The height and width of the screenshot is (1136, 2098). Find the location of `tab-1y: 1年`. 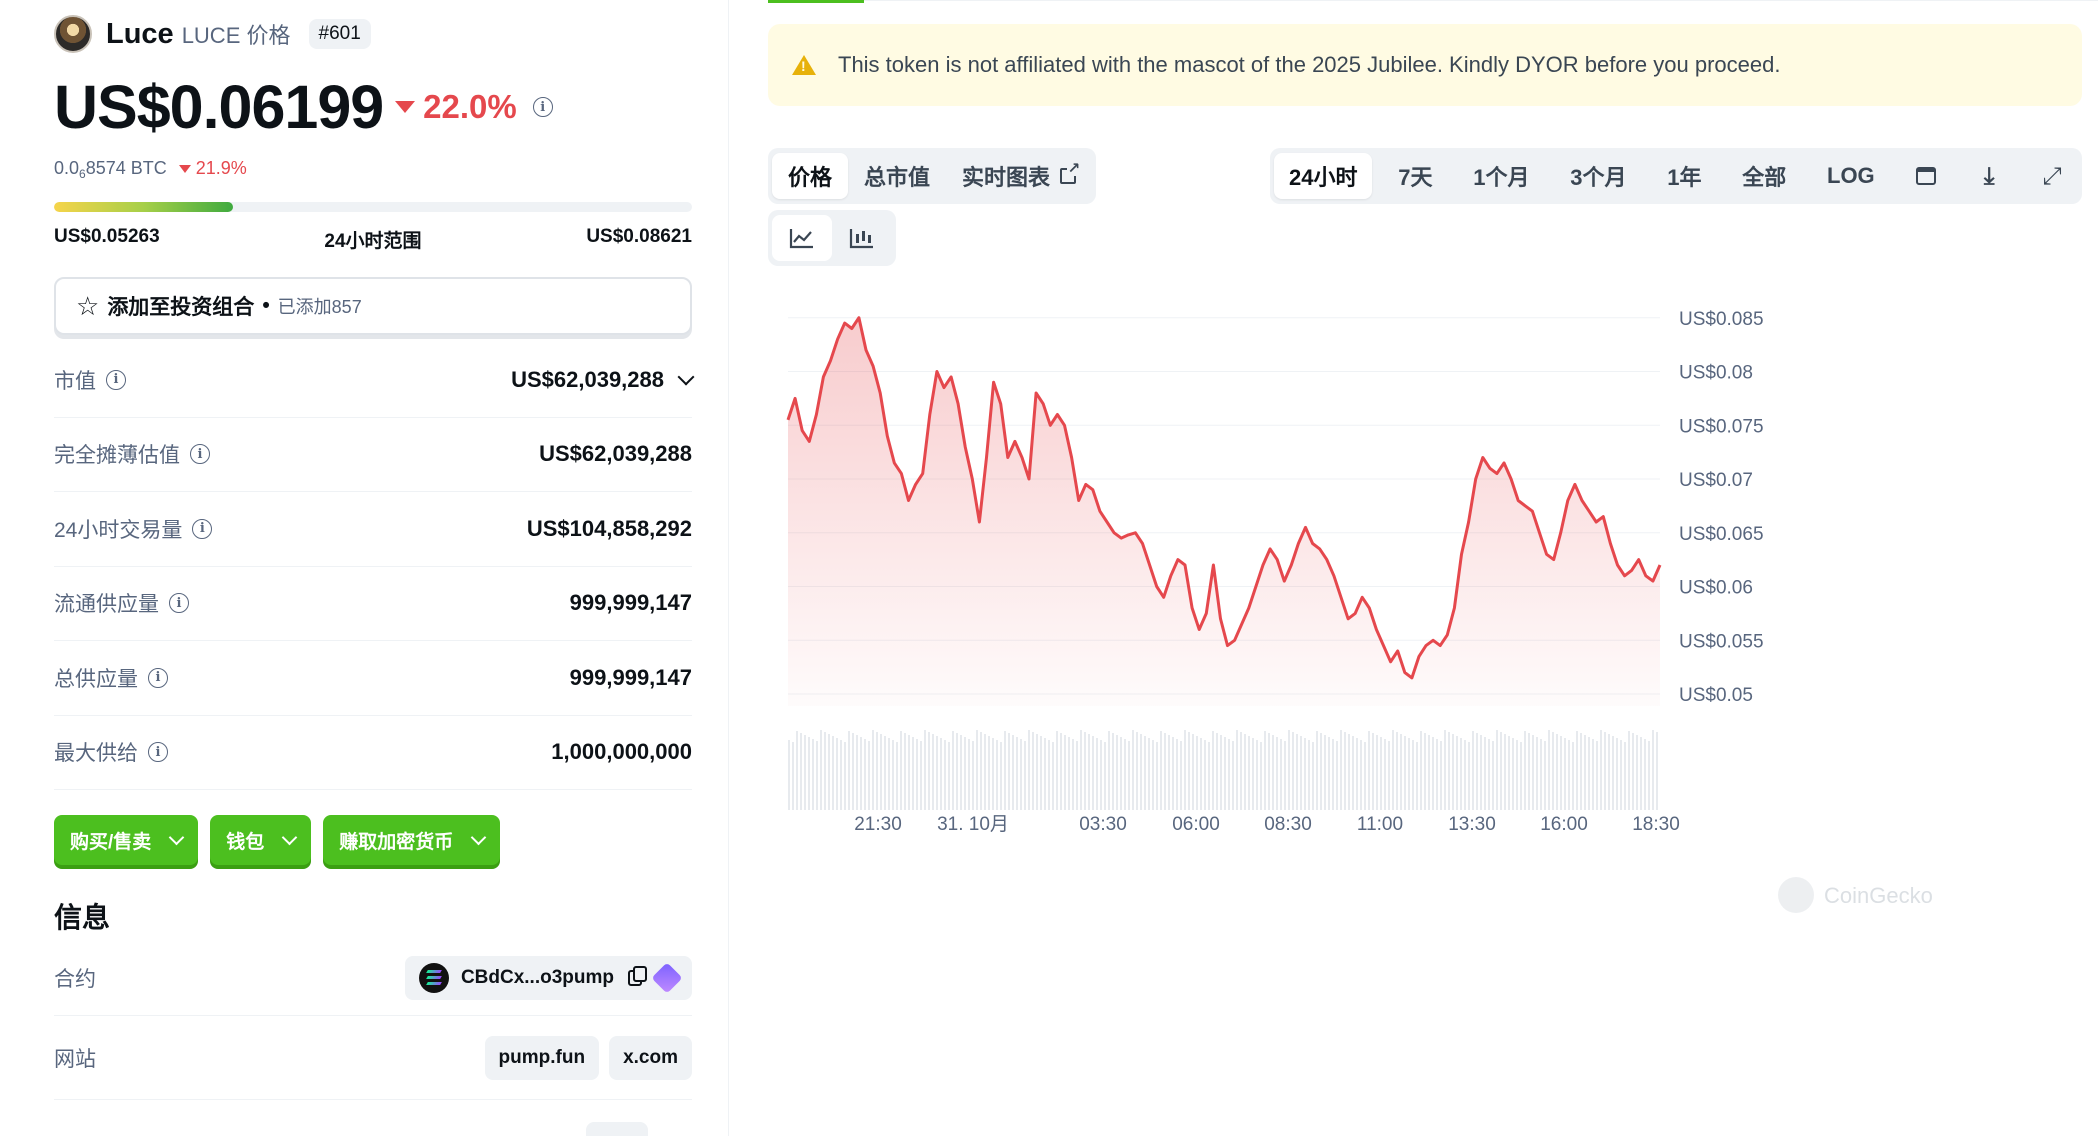

tab-1y: 1年 is located at coordinates (1684, 177).